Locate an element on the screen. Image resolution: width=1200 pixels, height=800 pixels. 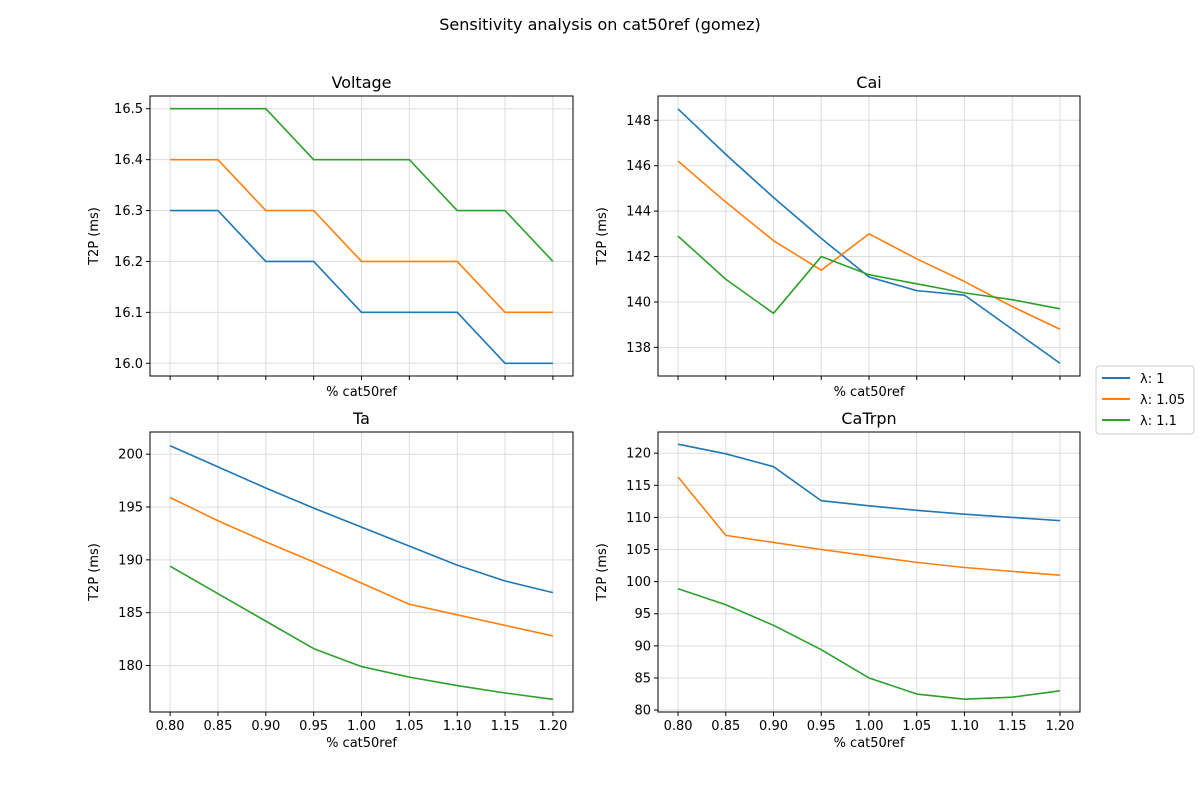
y-tick-label: 16.3 is located at coordinates (128, 211).